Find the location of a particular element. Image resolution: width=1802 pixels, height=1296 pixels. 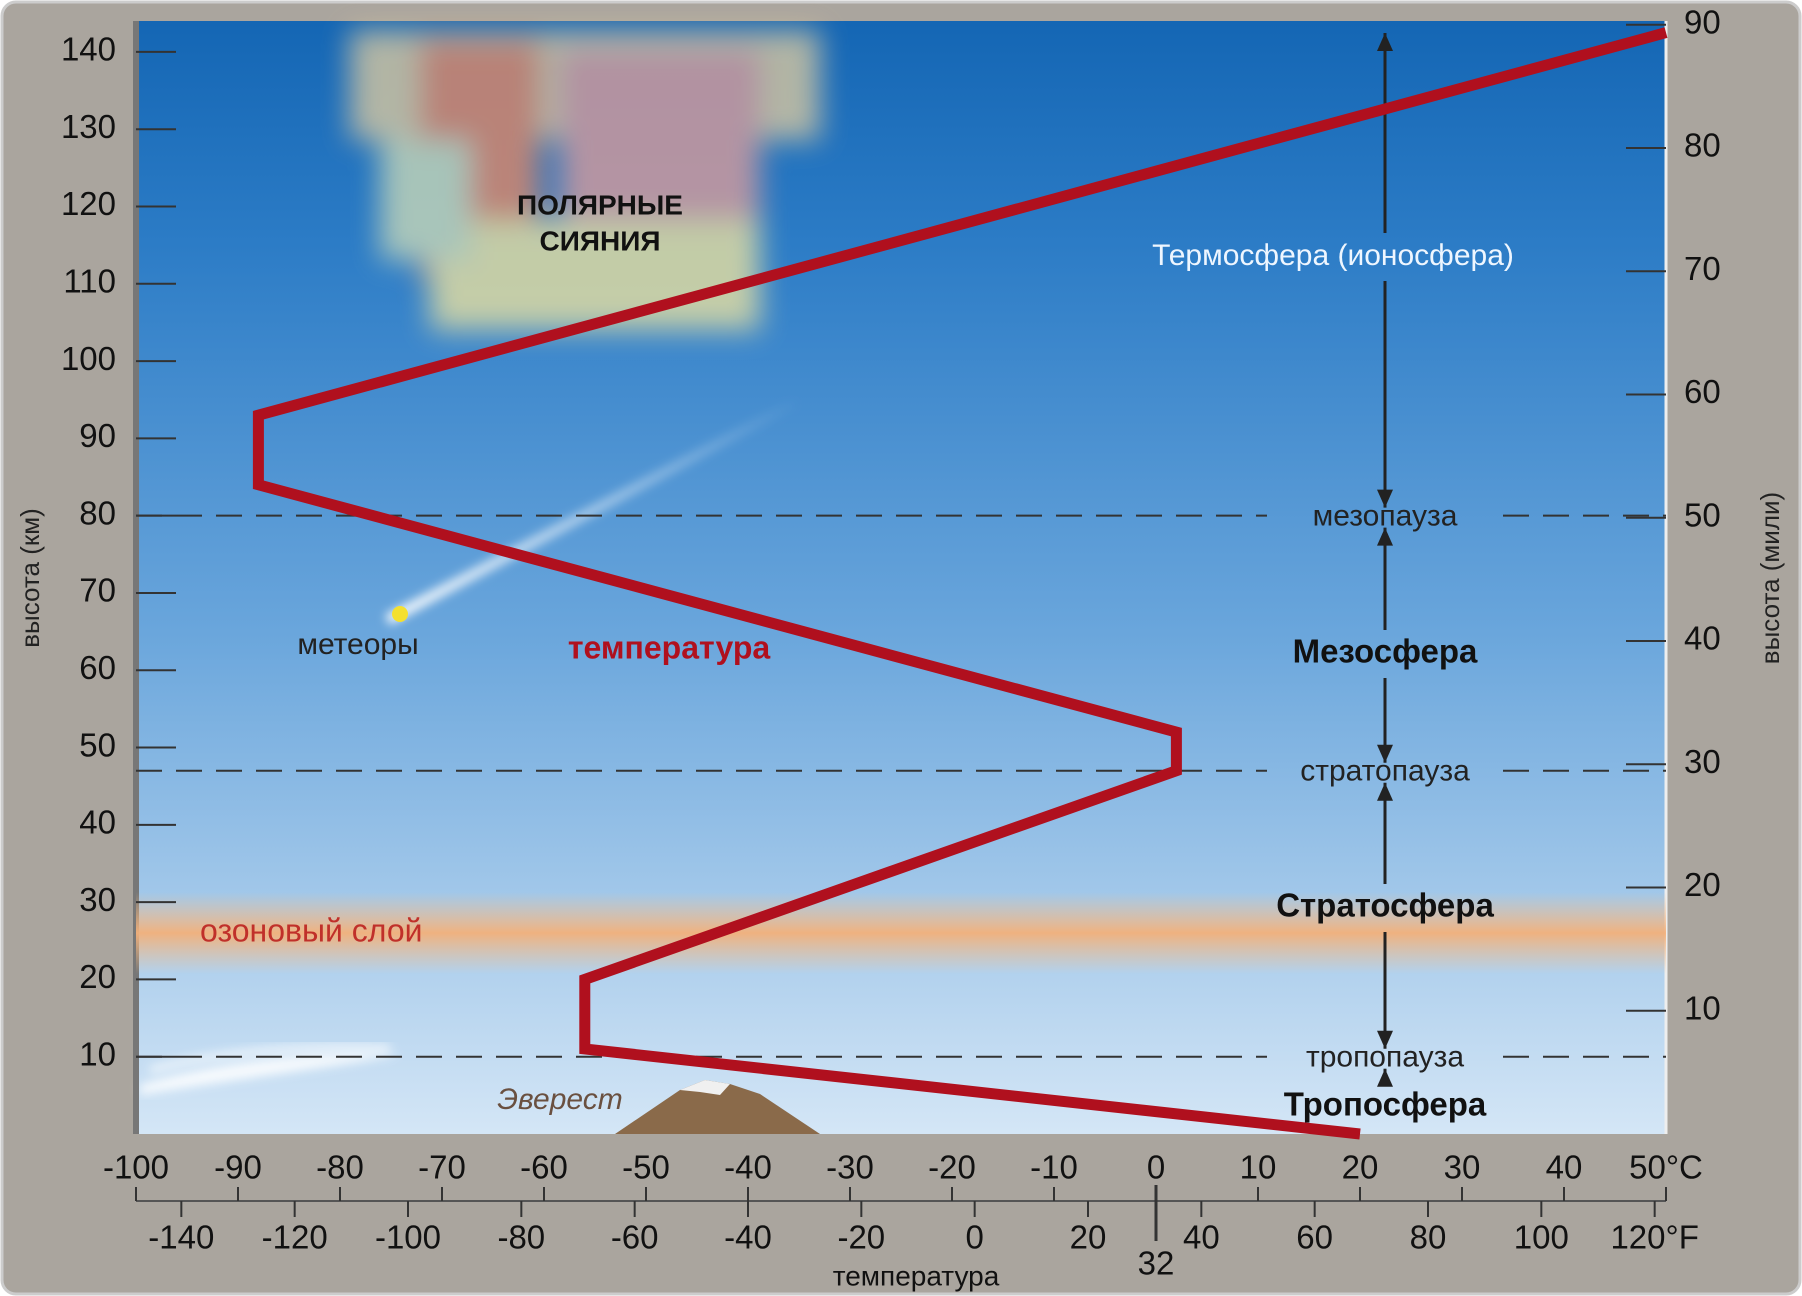

y-tick-label: 20 is located at coordinates (97, 976).